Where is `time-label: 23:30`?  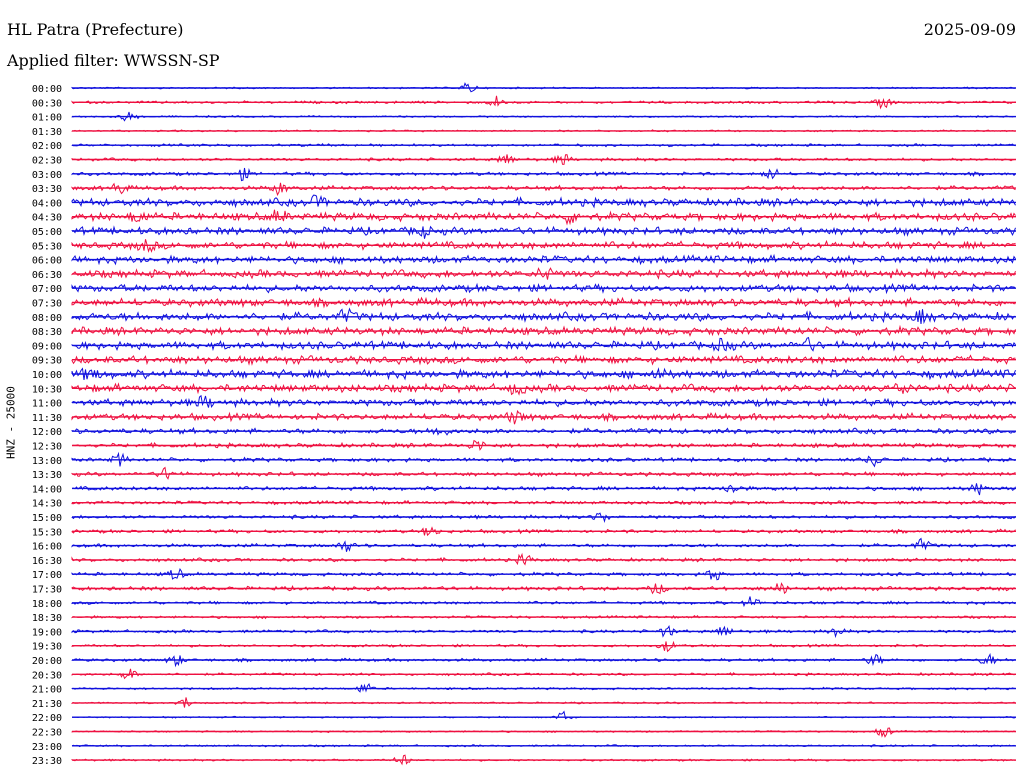 time-label: 23:30 is located at coordinates (47, 761).